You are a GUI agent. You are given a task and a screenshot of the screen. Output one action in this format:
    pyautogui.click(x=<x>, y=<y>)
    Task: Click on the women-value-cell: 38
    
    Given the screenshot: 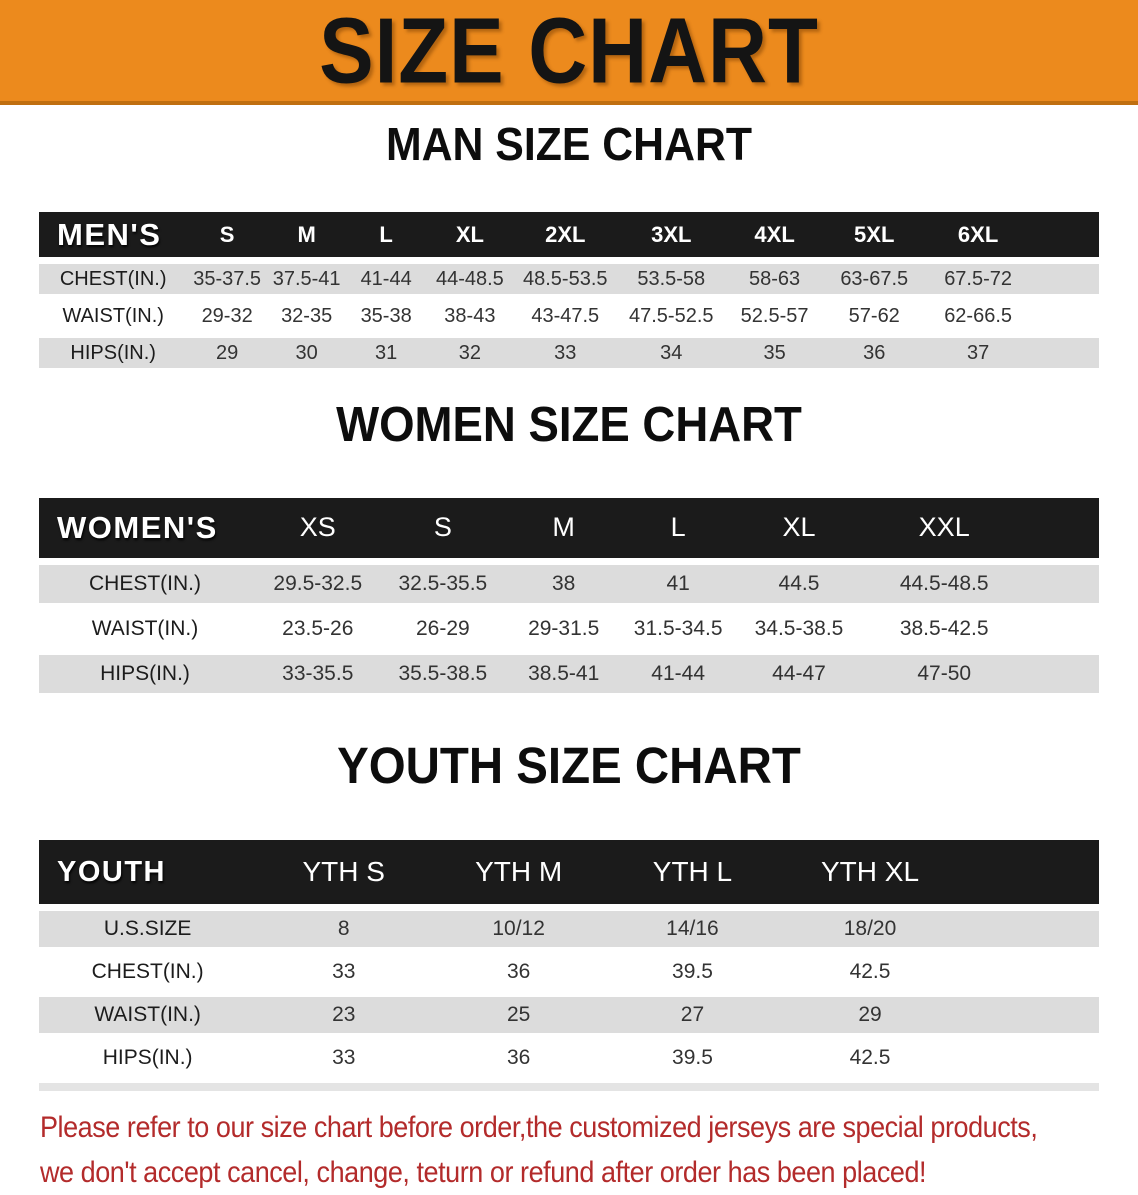 What is the action you would take?
    pyautogui.click(x=564, y=583)
    